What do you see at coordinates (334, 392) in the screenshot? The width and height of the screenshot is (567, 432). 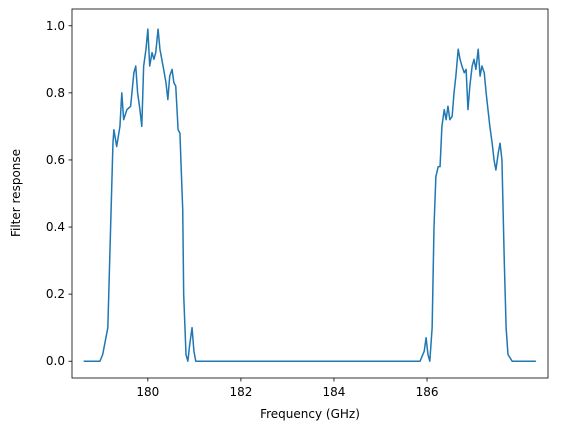 I see `x-tick-label: 184` at bounding box center [334, 392].